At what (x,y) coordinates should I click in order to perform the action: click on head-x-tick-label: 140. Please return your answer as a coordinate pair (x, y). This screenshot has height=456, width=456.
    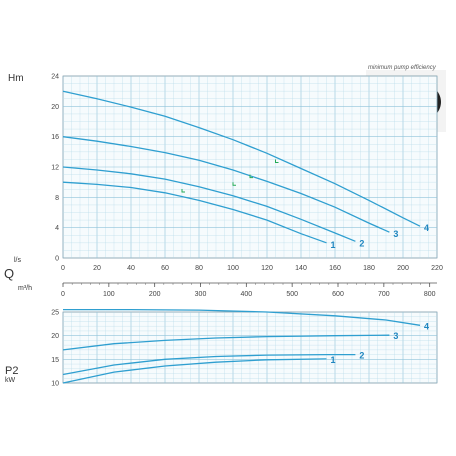
    Looking at the image, I should click on (301, 268).